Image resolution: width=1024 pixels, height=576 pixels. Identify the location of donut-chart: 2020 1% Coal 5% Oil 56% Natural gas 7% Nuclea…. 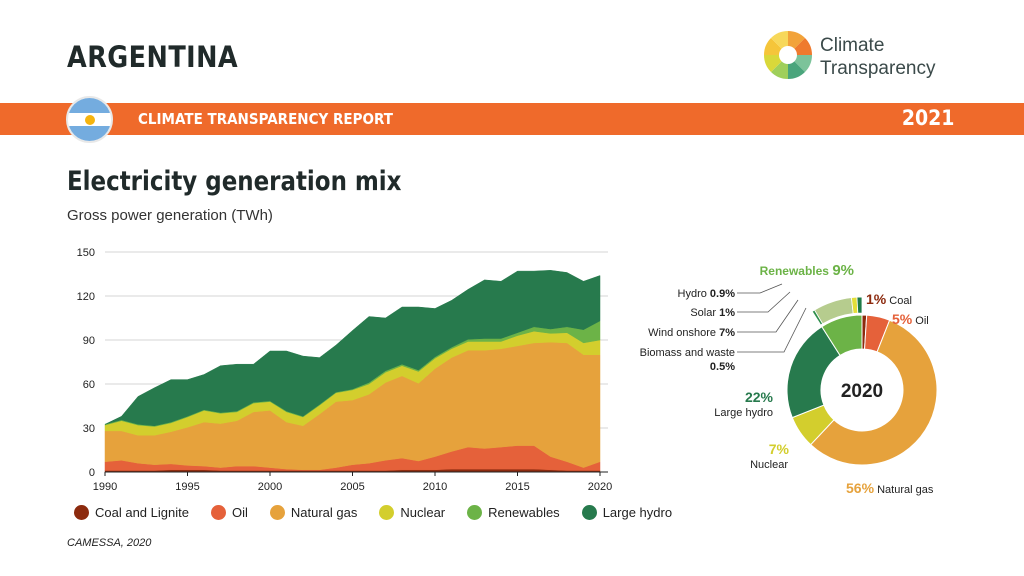
(789, 379).